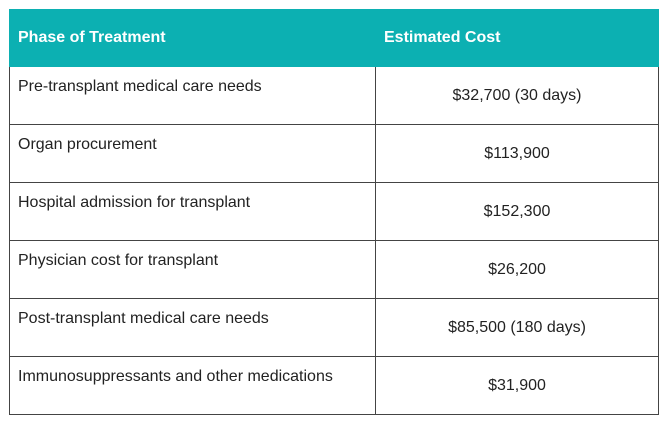  Describe the element at coordinates (192, 95) in the screenshot. I see `phase-cell: Pre-transplant medical care needs` at that location.